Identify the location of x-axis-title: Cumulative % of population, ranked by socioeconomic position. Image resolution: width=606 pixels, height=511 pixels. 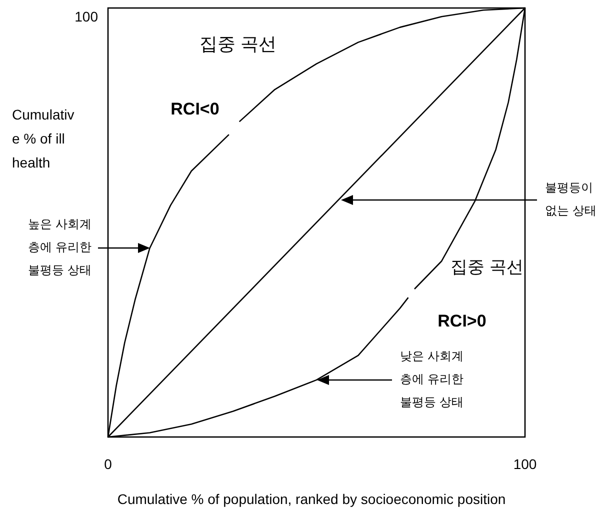
(311, 499).